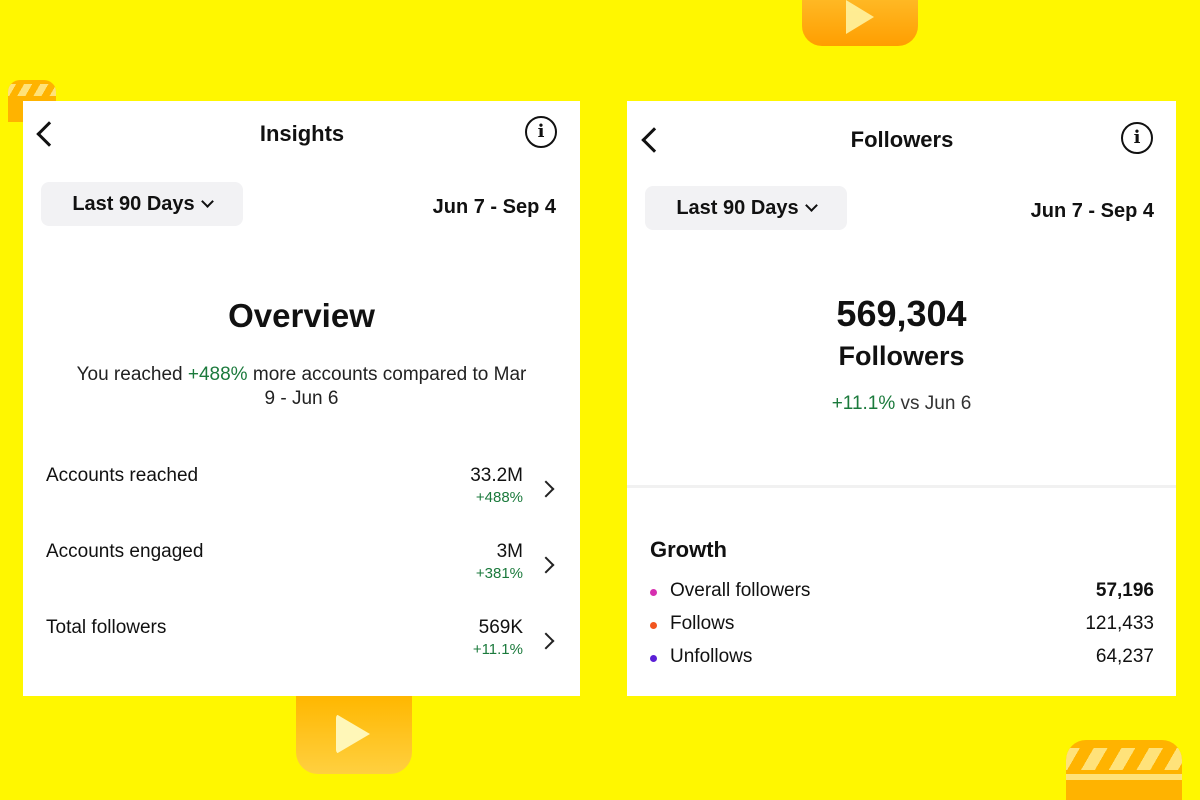  What do you see at coordinates (740, 590) in the screenshot?
I see `growth-label: Overall followers` at bounding box center [740, 590].